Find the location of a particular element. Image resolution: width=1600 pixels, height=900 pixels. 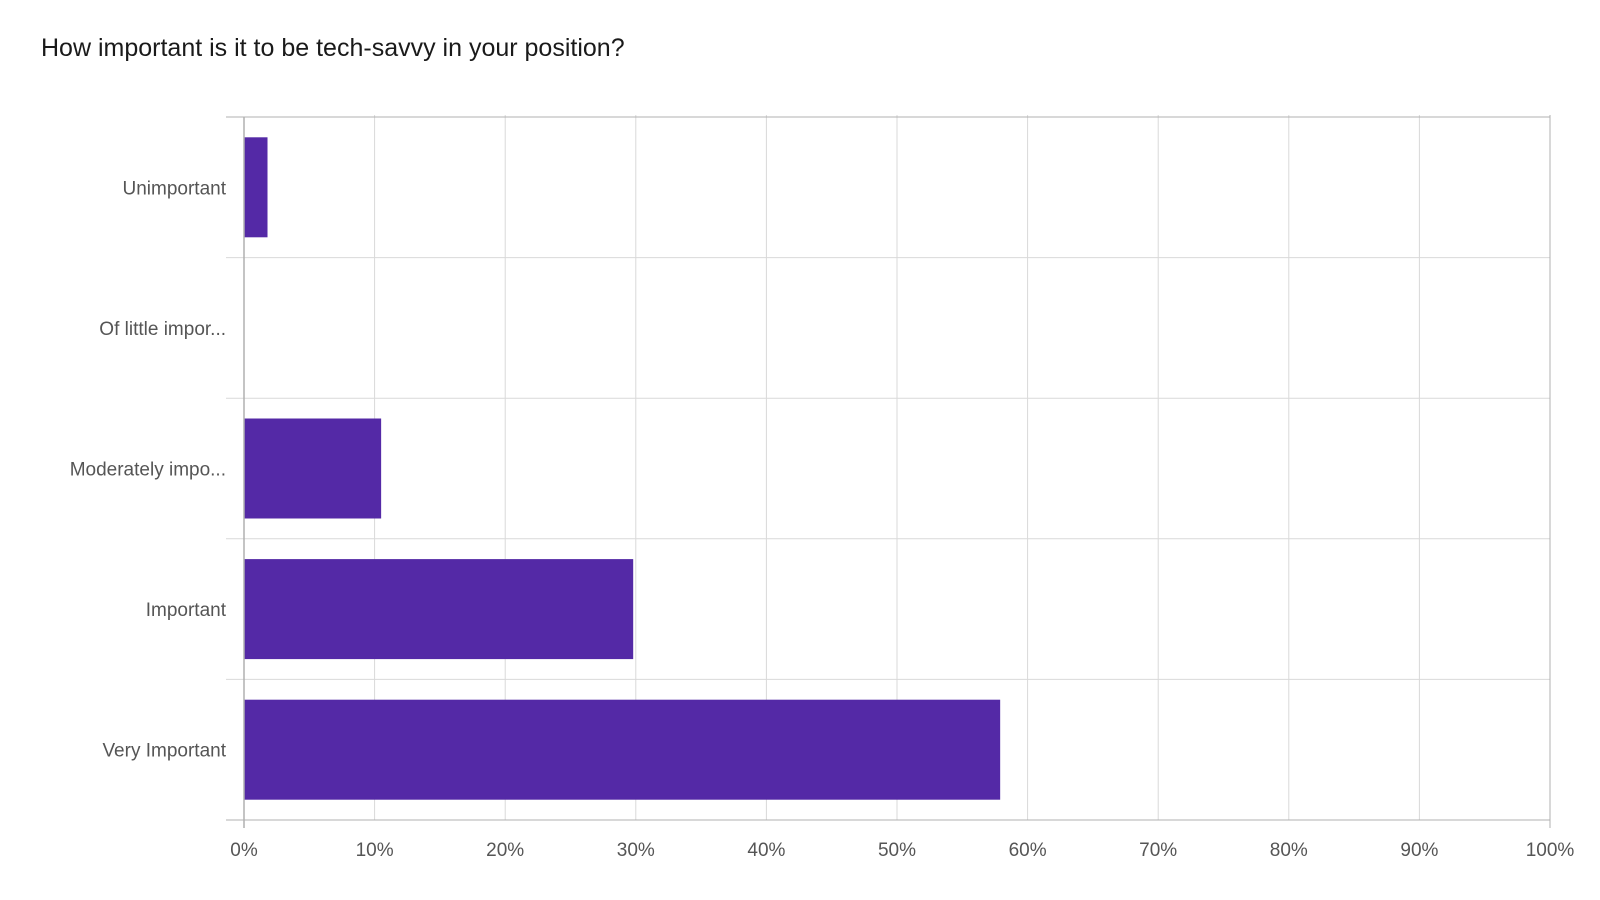

x-tick-label: 60% is located at coordinates (1028, 850).